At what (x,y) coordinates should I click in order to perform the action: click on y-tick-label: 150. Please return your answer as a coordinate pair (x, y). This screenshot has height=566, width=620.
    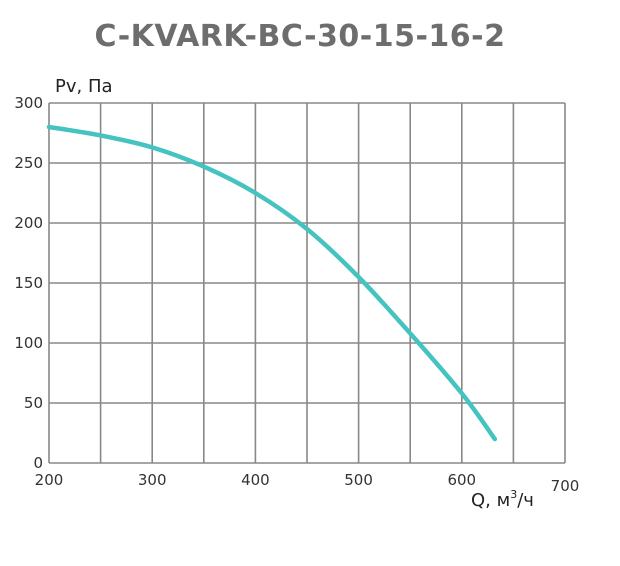
    Looking at the image, I should click on (28, 283).